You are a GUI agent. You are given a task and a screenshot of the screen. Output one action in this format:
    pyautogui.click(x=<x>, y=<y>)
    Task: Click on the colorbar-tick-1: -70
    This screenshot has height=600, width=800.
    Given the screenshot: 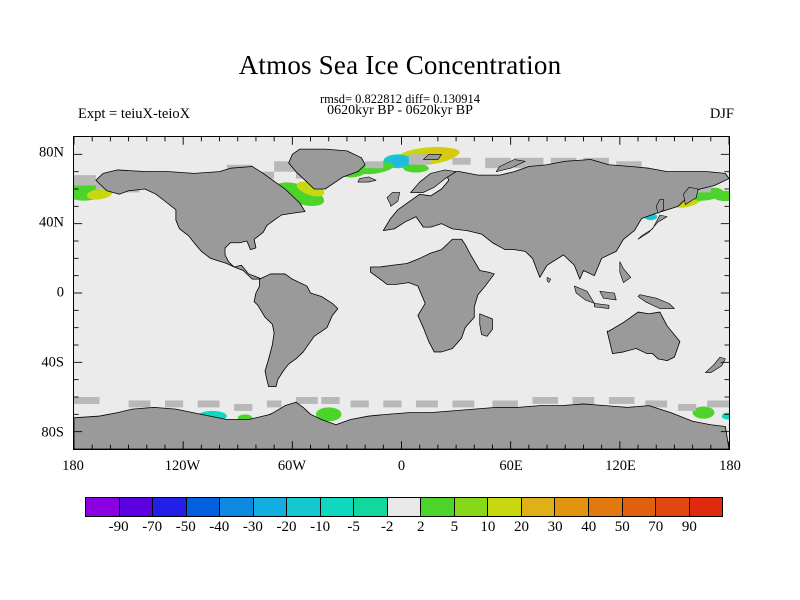 What is the action you would take?
    pyautogui.click(x=152, y=527)
    